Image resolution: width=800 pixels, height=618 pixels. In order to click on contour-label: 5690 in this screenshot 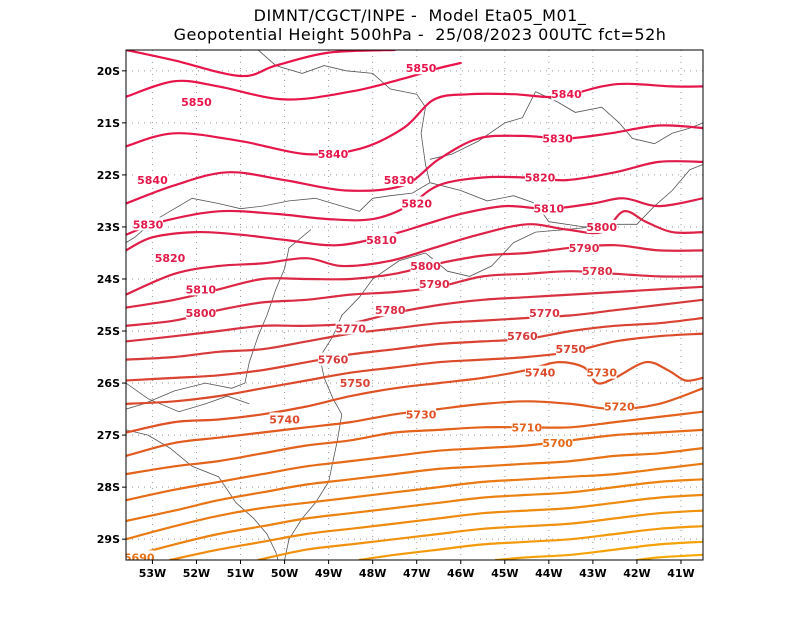, I will do `click(139, 557)`.